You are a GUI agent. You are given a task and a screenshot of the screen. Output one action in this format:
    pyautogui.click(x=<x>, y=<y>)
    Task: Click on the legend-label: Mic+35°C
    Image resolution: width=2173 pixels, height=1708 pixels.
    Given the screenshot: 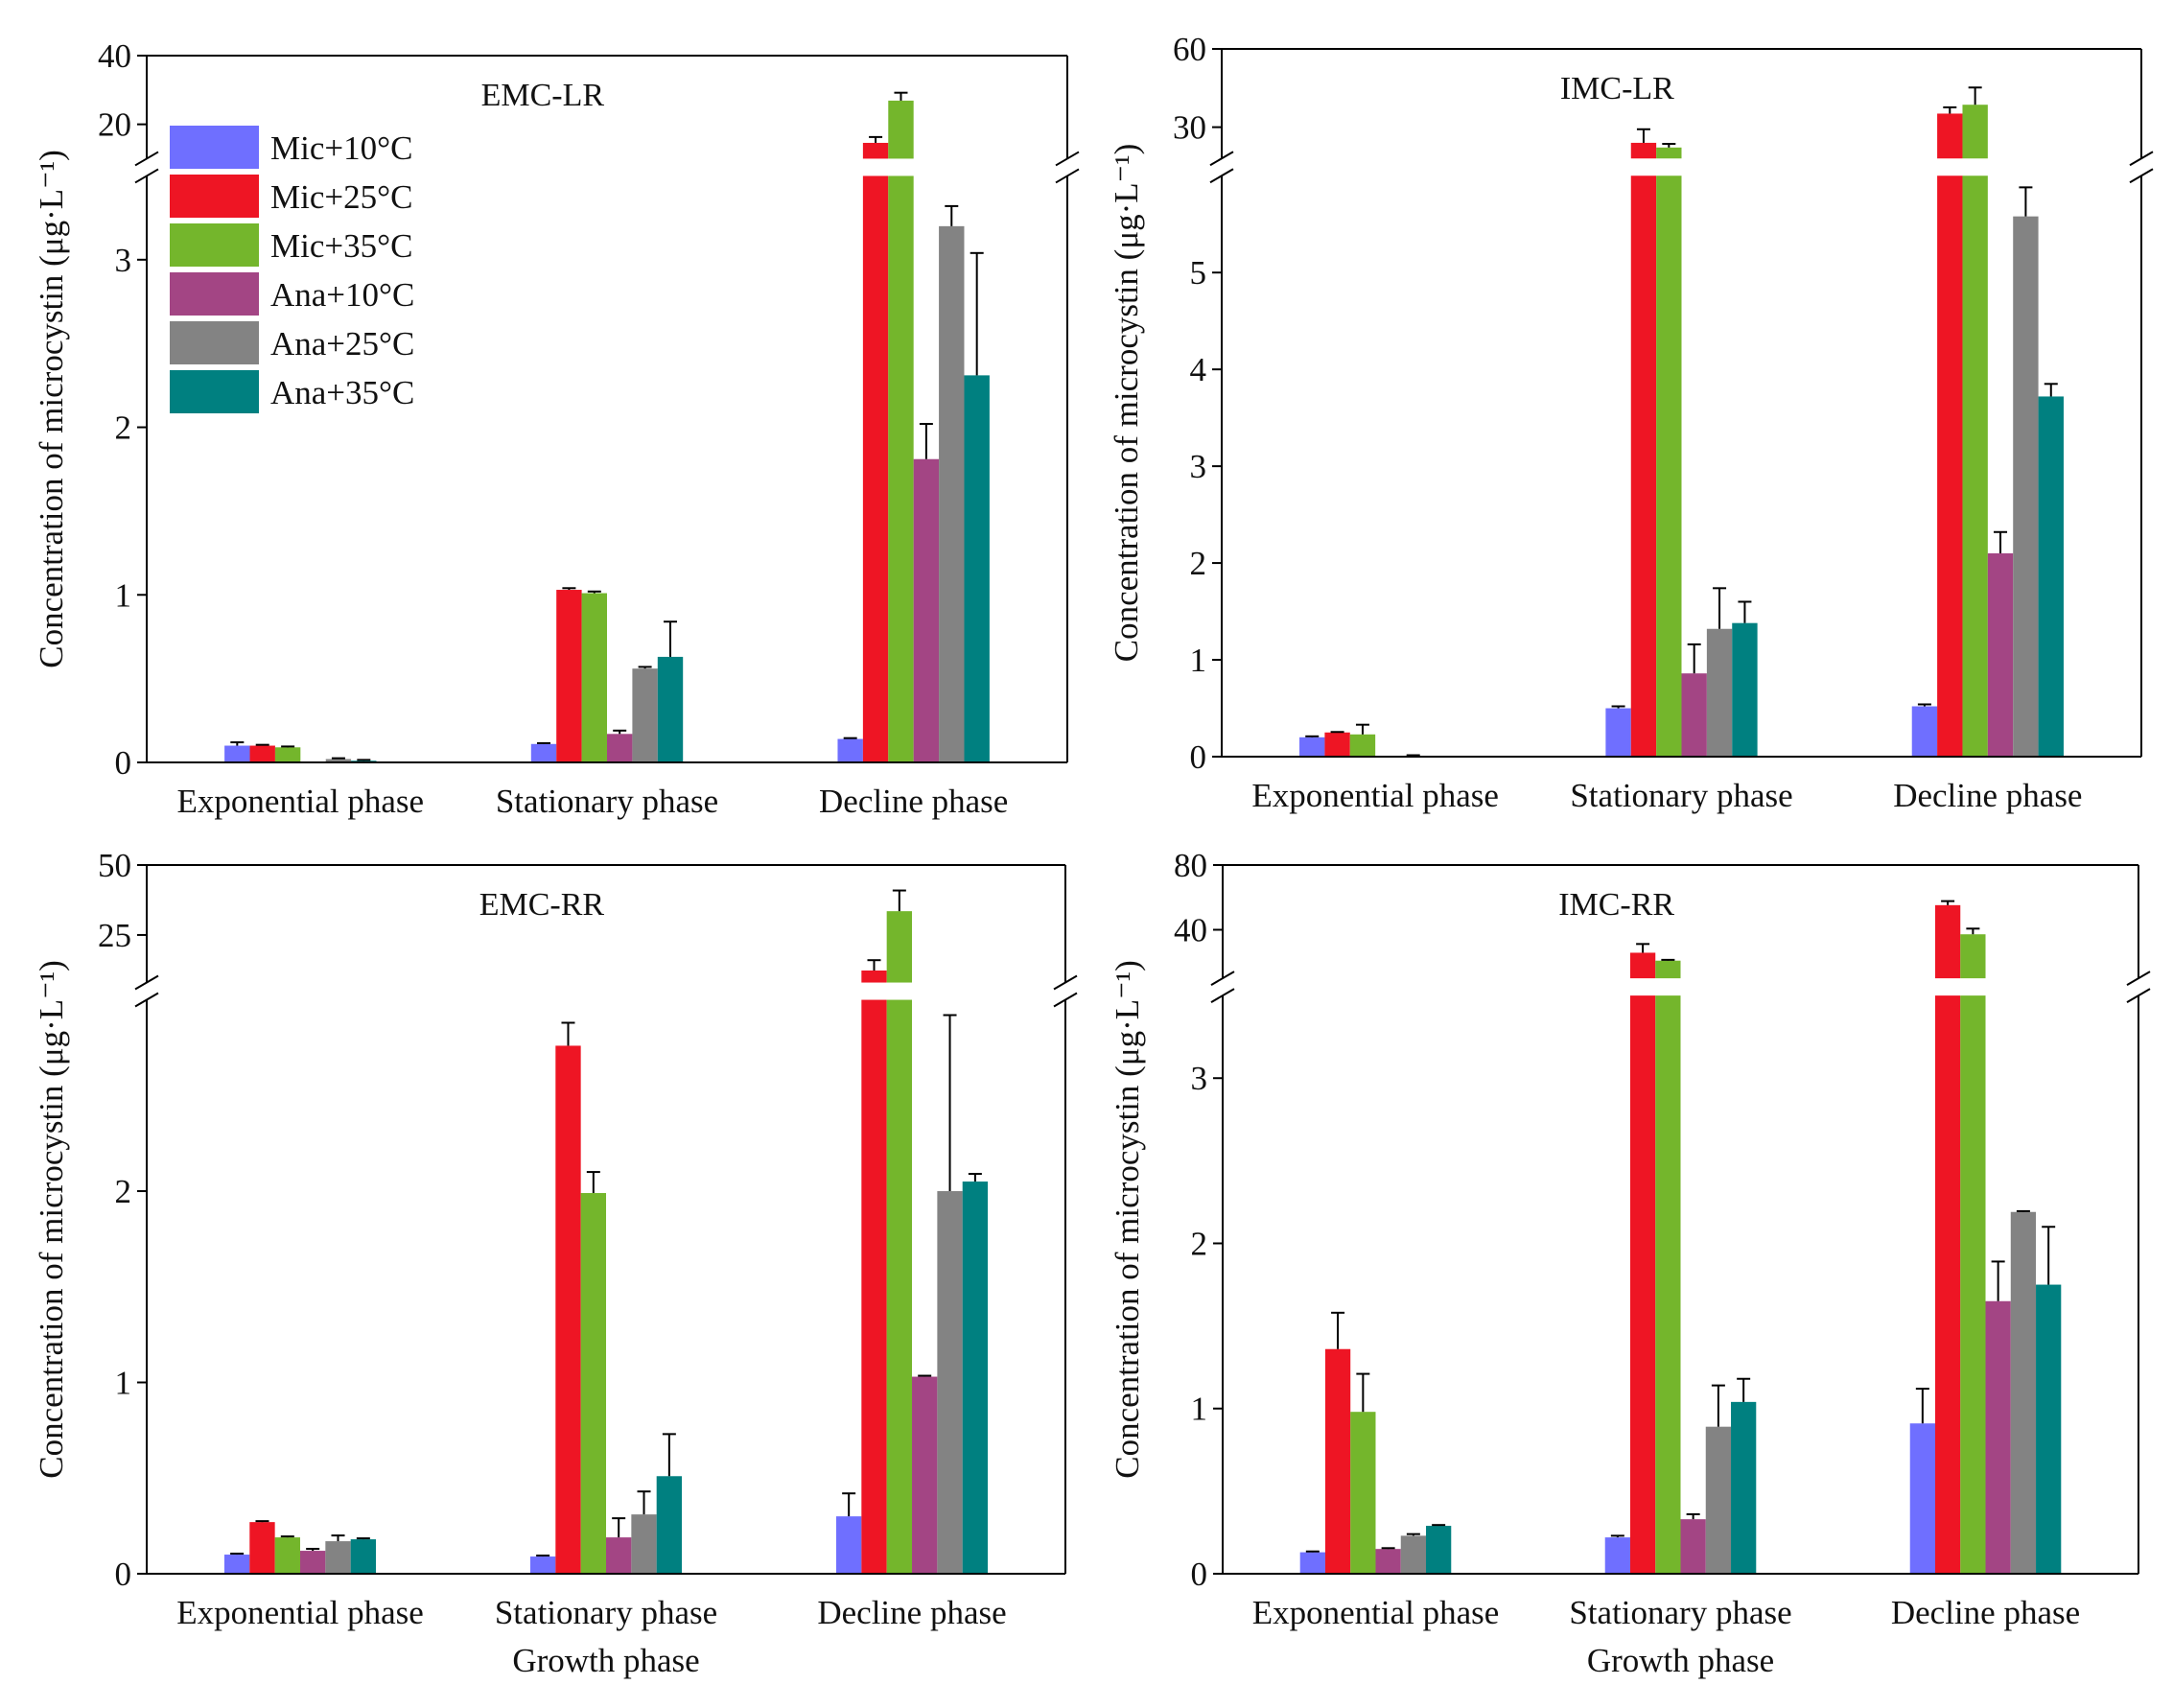 What is the action you would take?
    pyautogui.click(x=341, y=246)
    